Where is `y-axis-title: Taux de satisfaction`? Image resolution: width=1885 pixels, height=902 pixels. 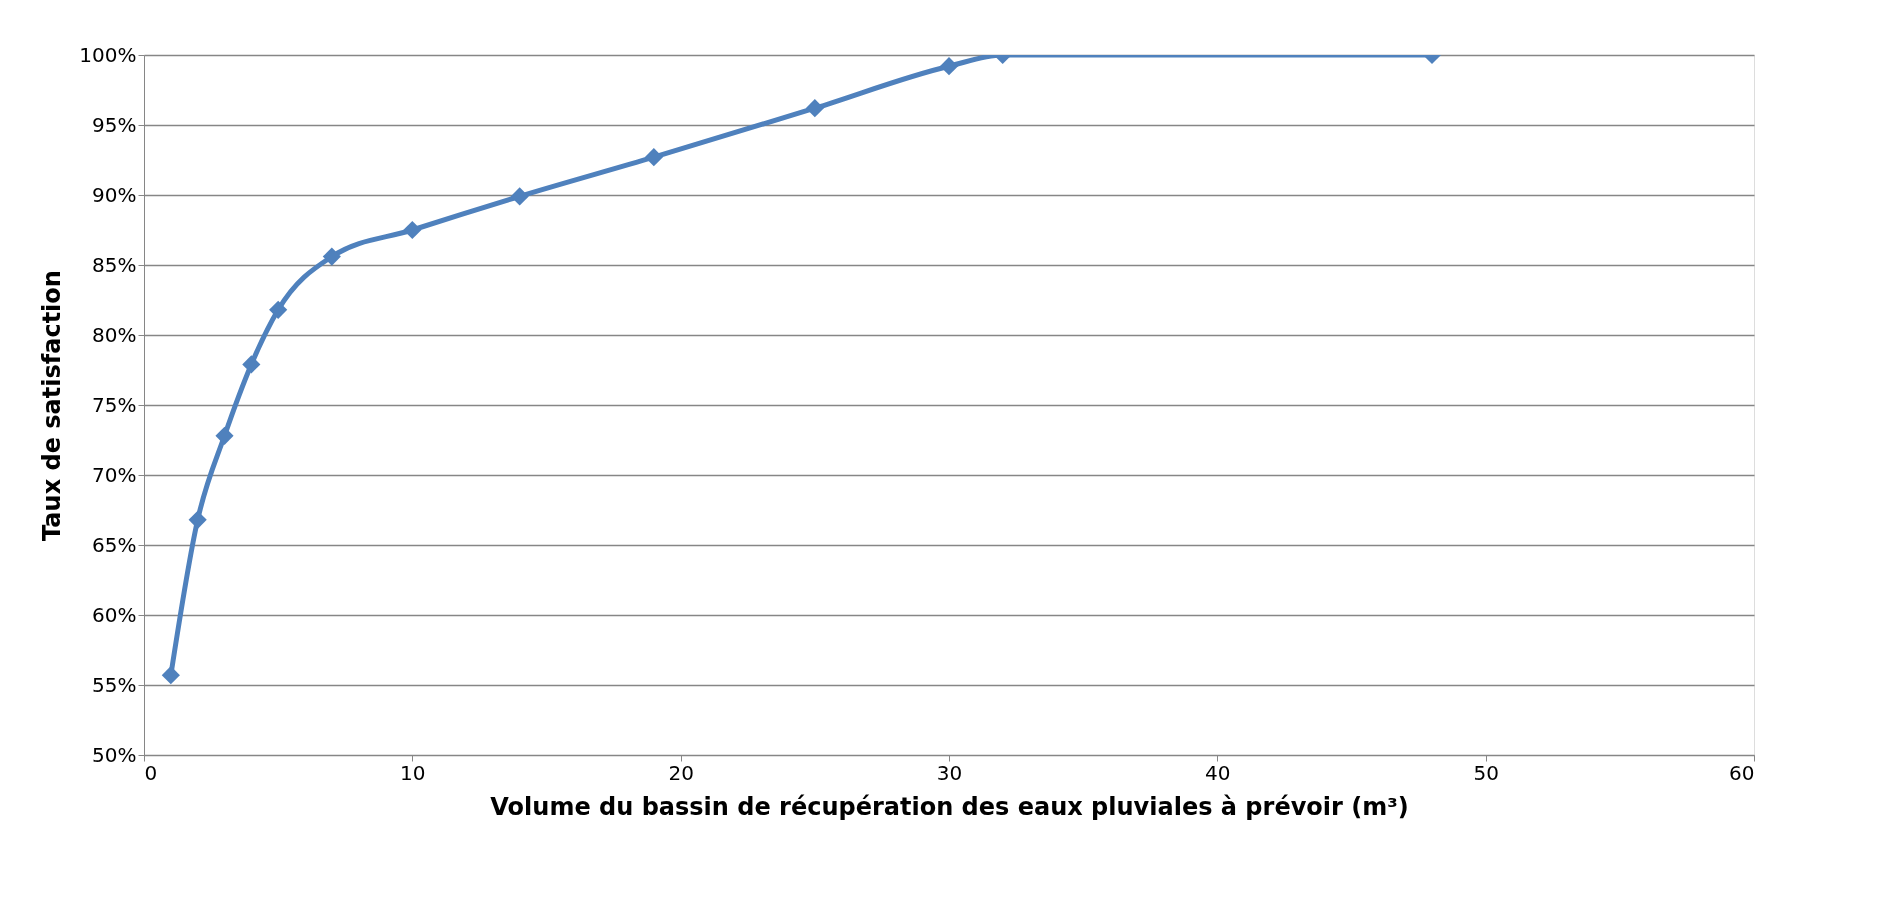
y-axis-title: Taux de satisfaction is located at coordinates (52, 405).